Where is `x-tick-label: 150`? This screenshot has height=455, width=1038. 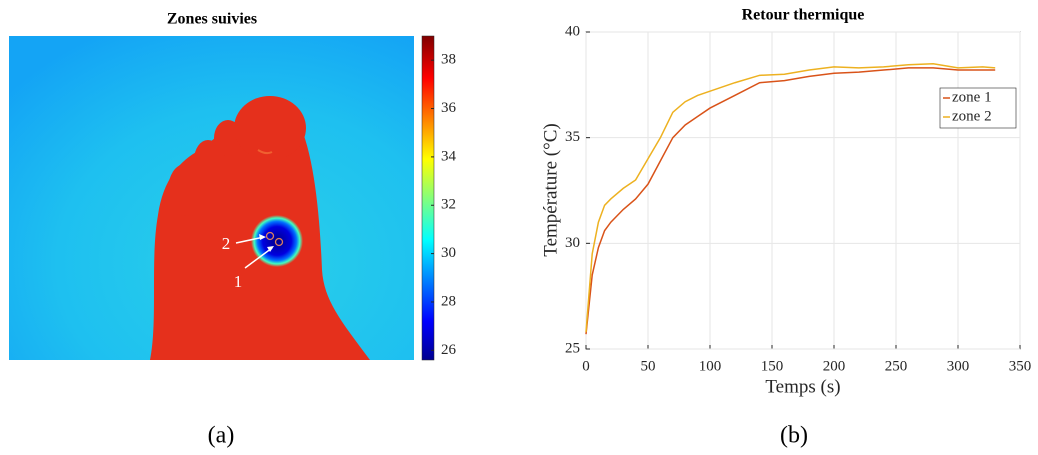 x-tick-label: 150 is located at coordinates (772, 366).